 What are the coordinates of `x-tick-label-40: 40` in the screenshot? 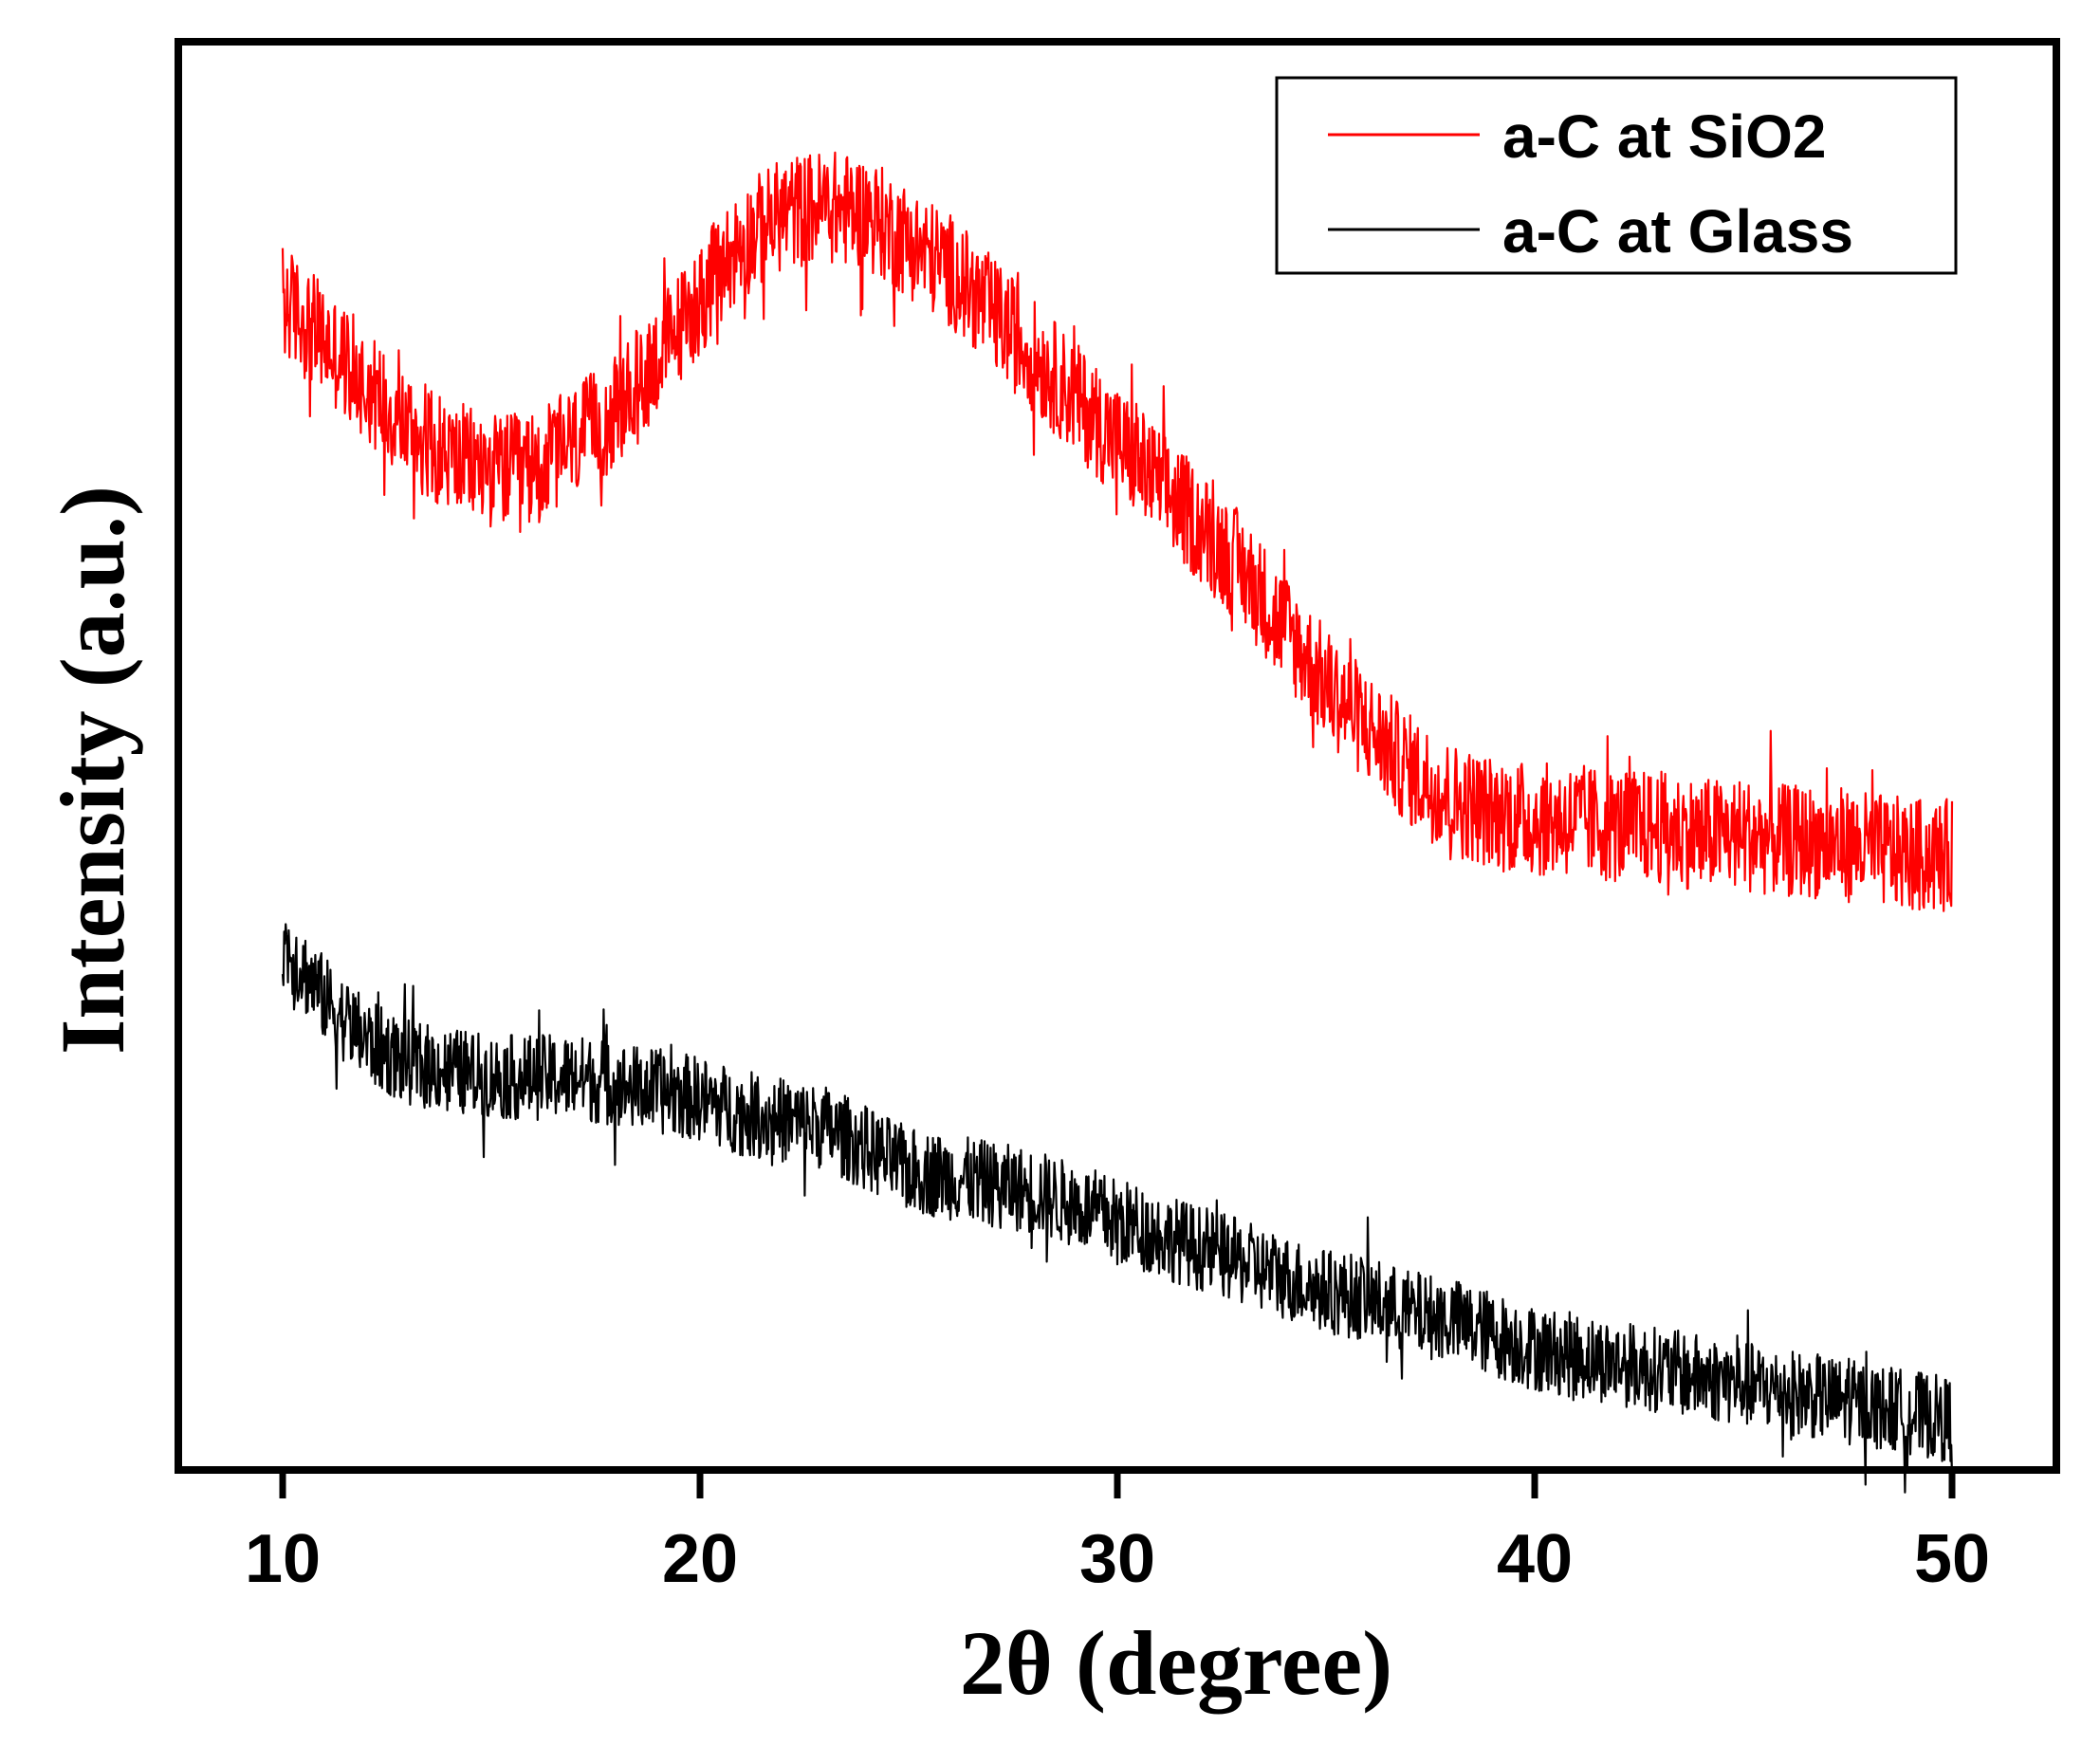 It's located at (1535, 1559).